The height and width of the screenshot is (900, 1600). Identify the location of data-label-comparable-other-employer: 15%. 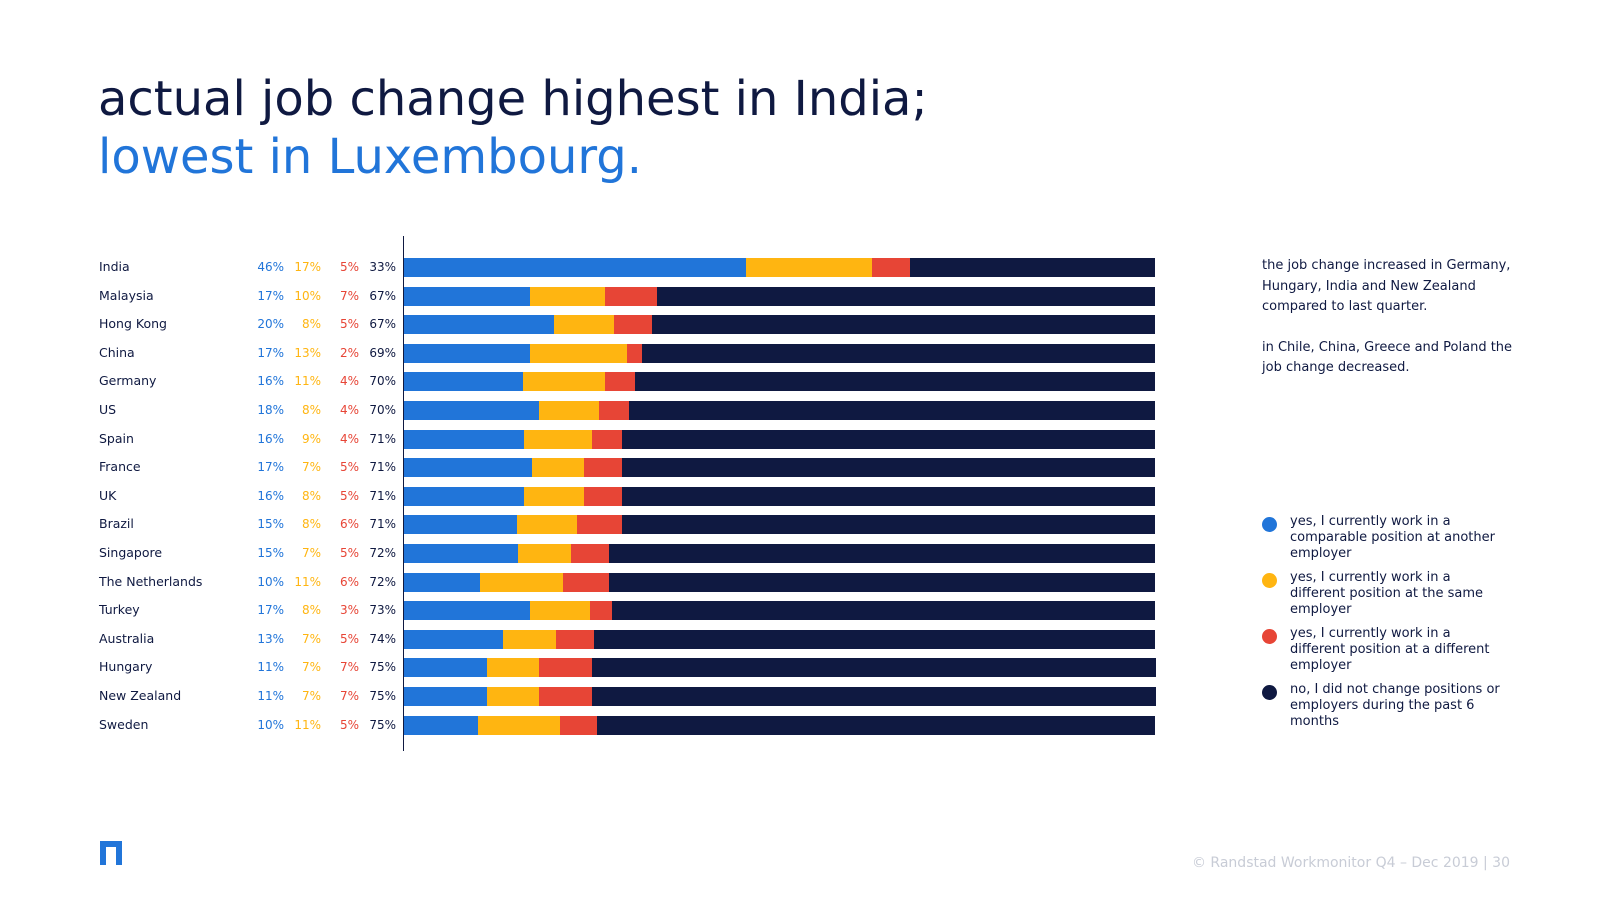
(270, 553).